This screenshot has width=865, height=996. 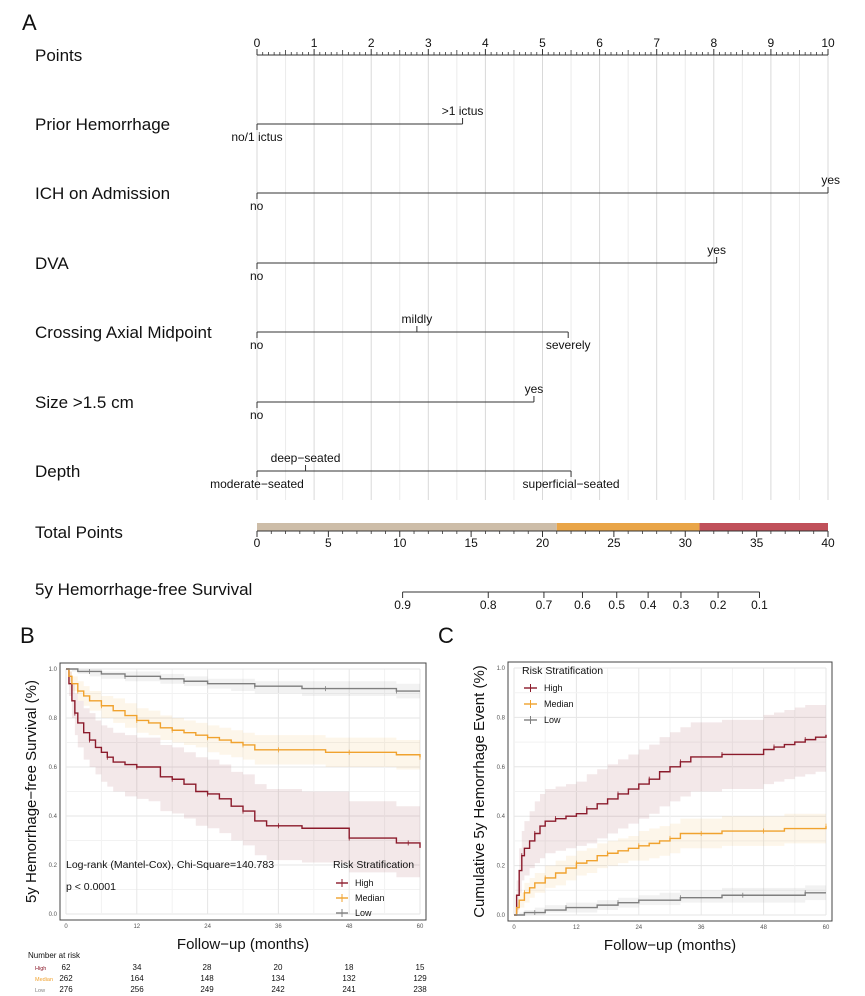 What do you see at coordinates (828, 43) in the screenshot?
I see `points-tick-label: 10` at bounding box center [828, 43].